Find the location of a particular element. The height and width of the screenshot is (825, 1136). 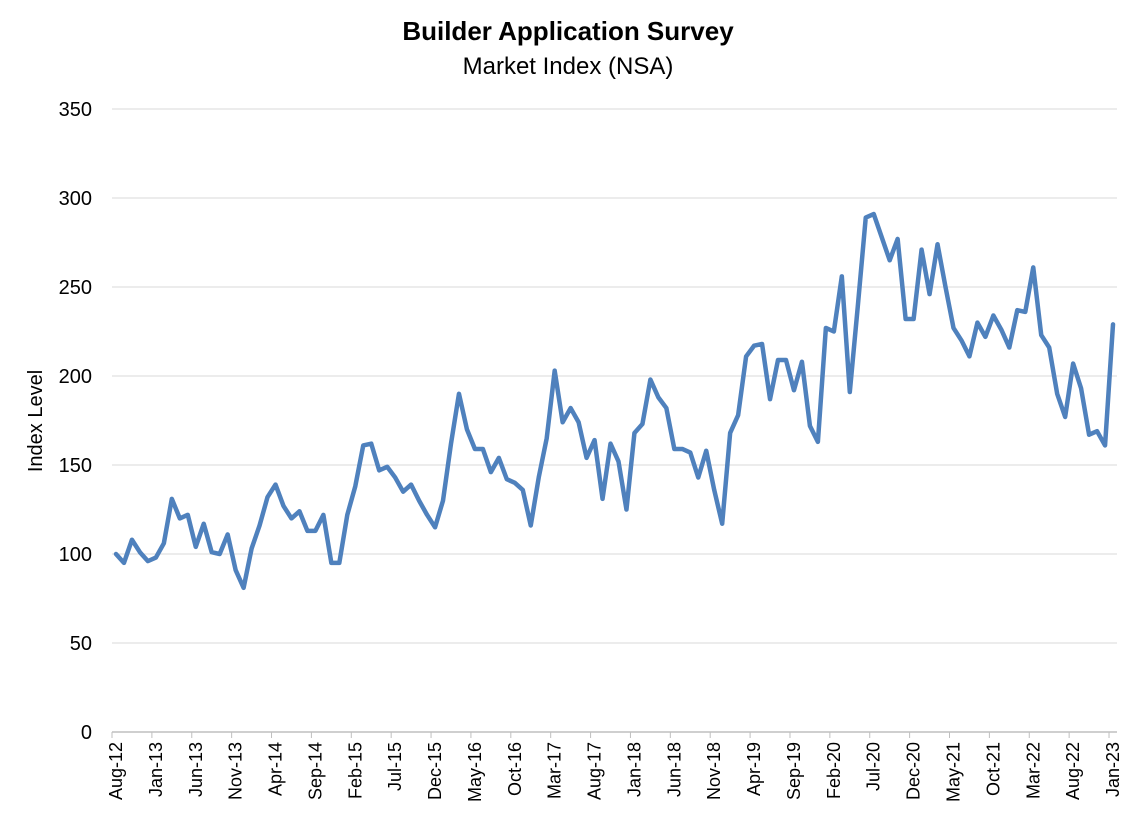

x-tick-label: Oct-21 is located at coordinates (993, 769).